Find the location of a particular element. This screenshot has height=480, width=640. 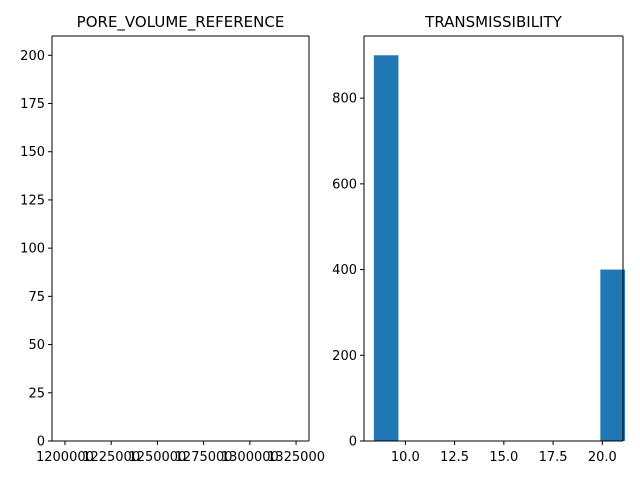

y-tick-label: 175 is located at coordinates (32, 104).